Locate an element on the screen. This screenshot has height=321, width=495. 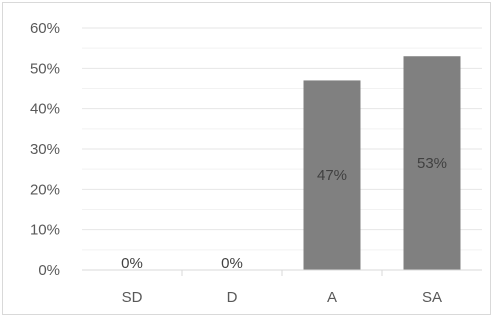
y-tick-label-50: 50% is located at coordinates (45, 68).